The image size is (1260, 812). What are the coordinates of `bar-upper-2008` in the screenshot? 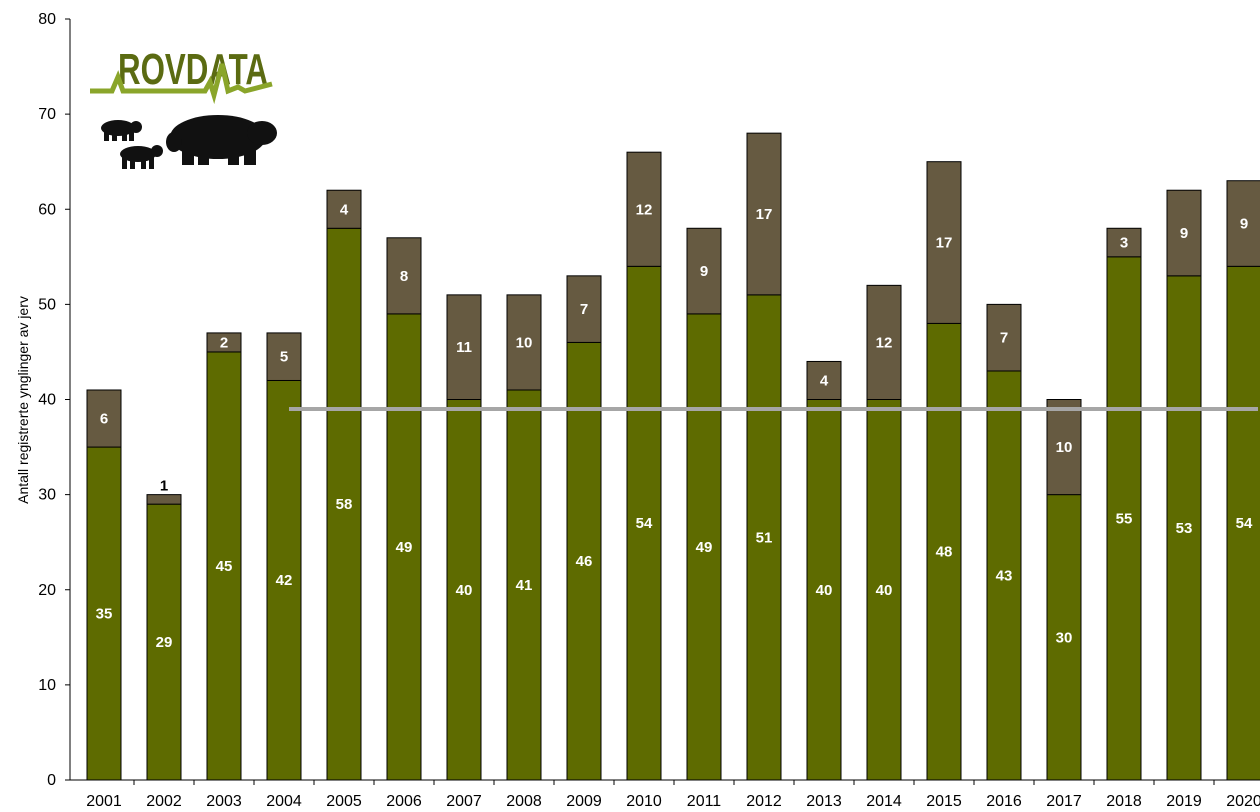 It's located at (524, 342).